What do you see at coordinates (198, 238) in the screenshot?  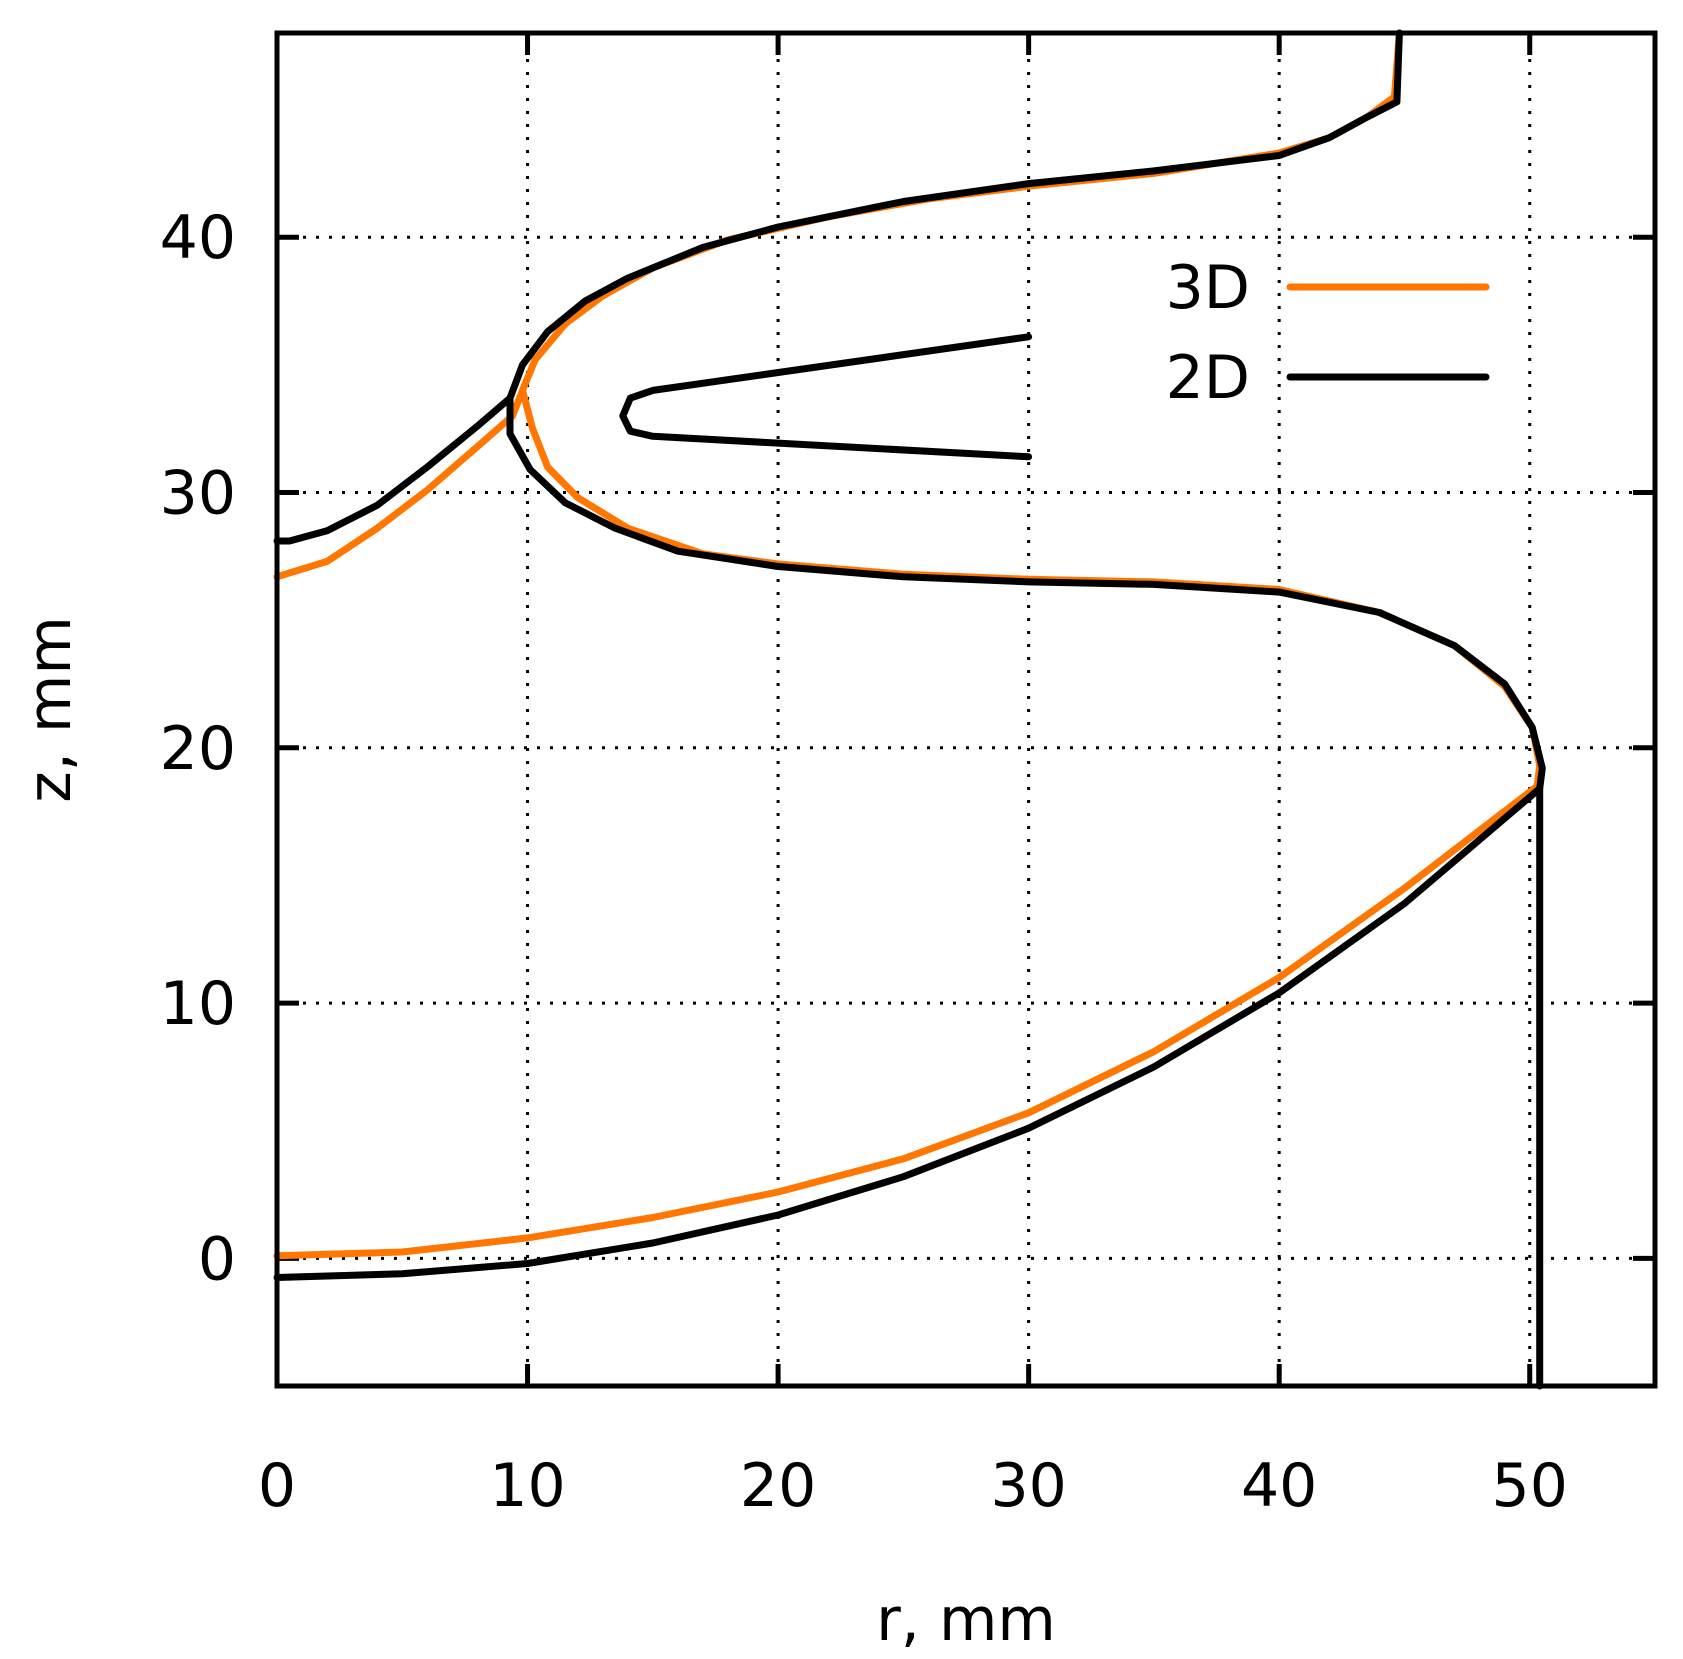 I see `y-tick-label: 40` at bounding box center [198, 238].